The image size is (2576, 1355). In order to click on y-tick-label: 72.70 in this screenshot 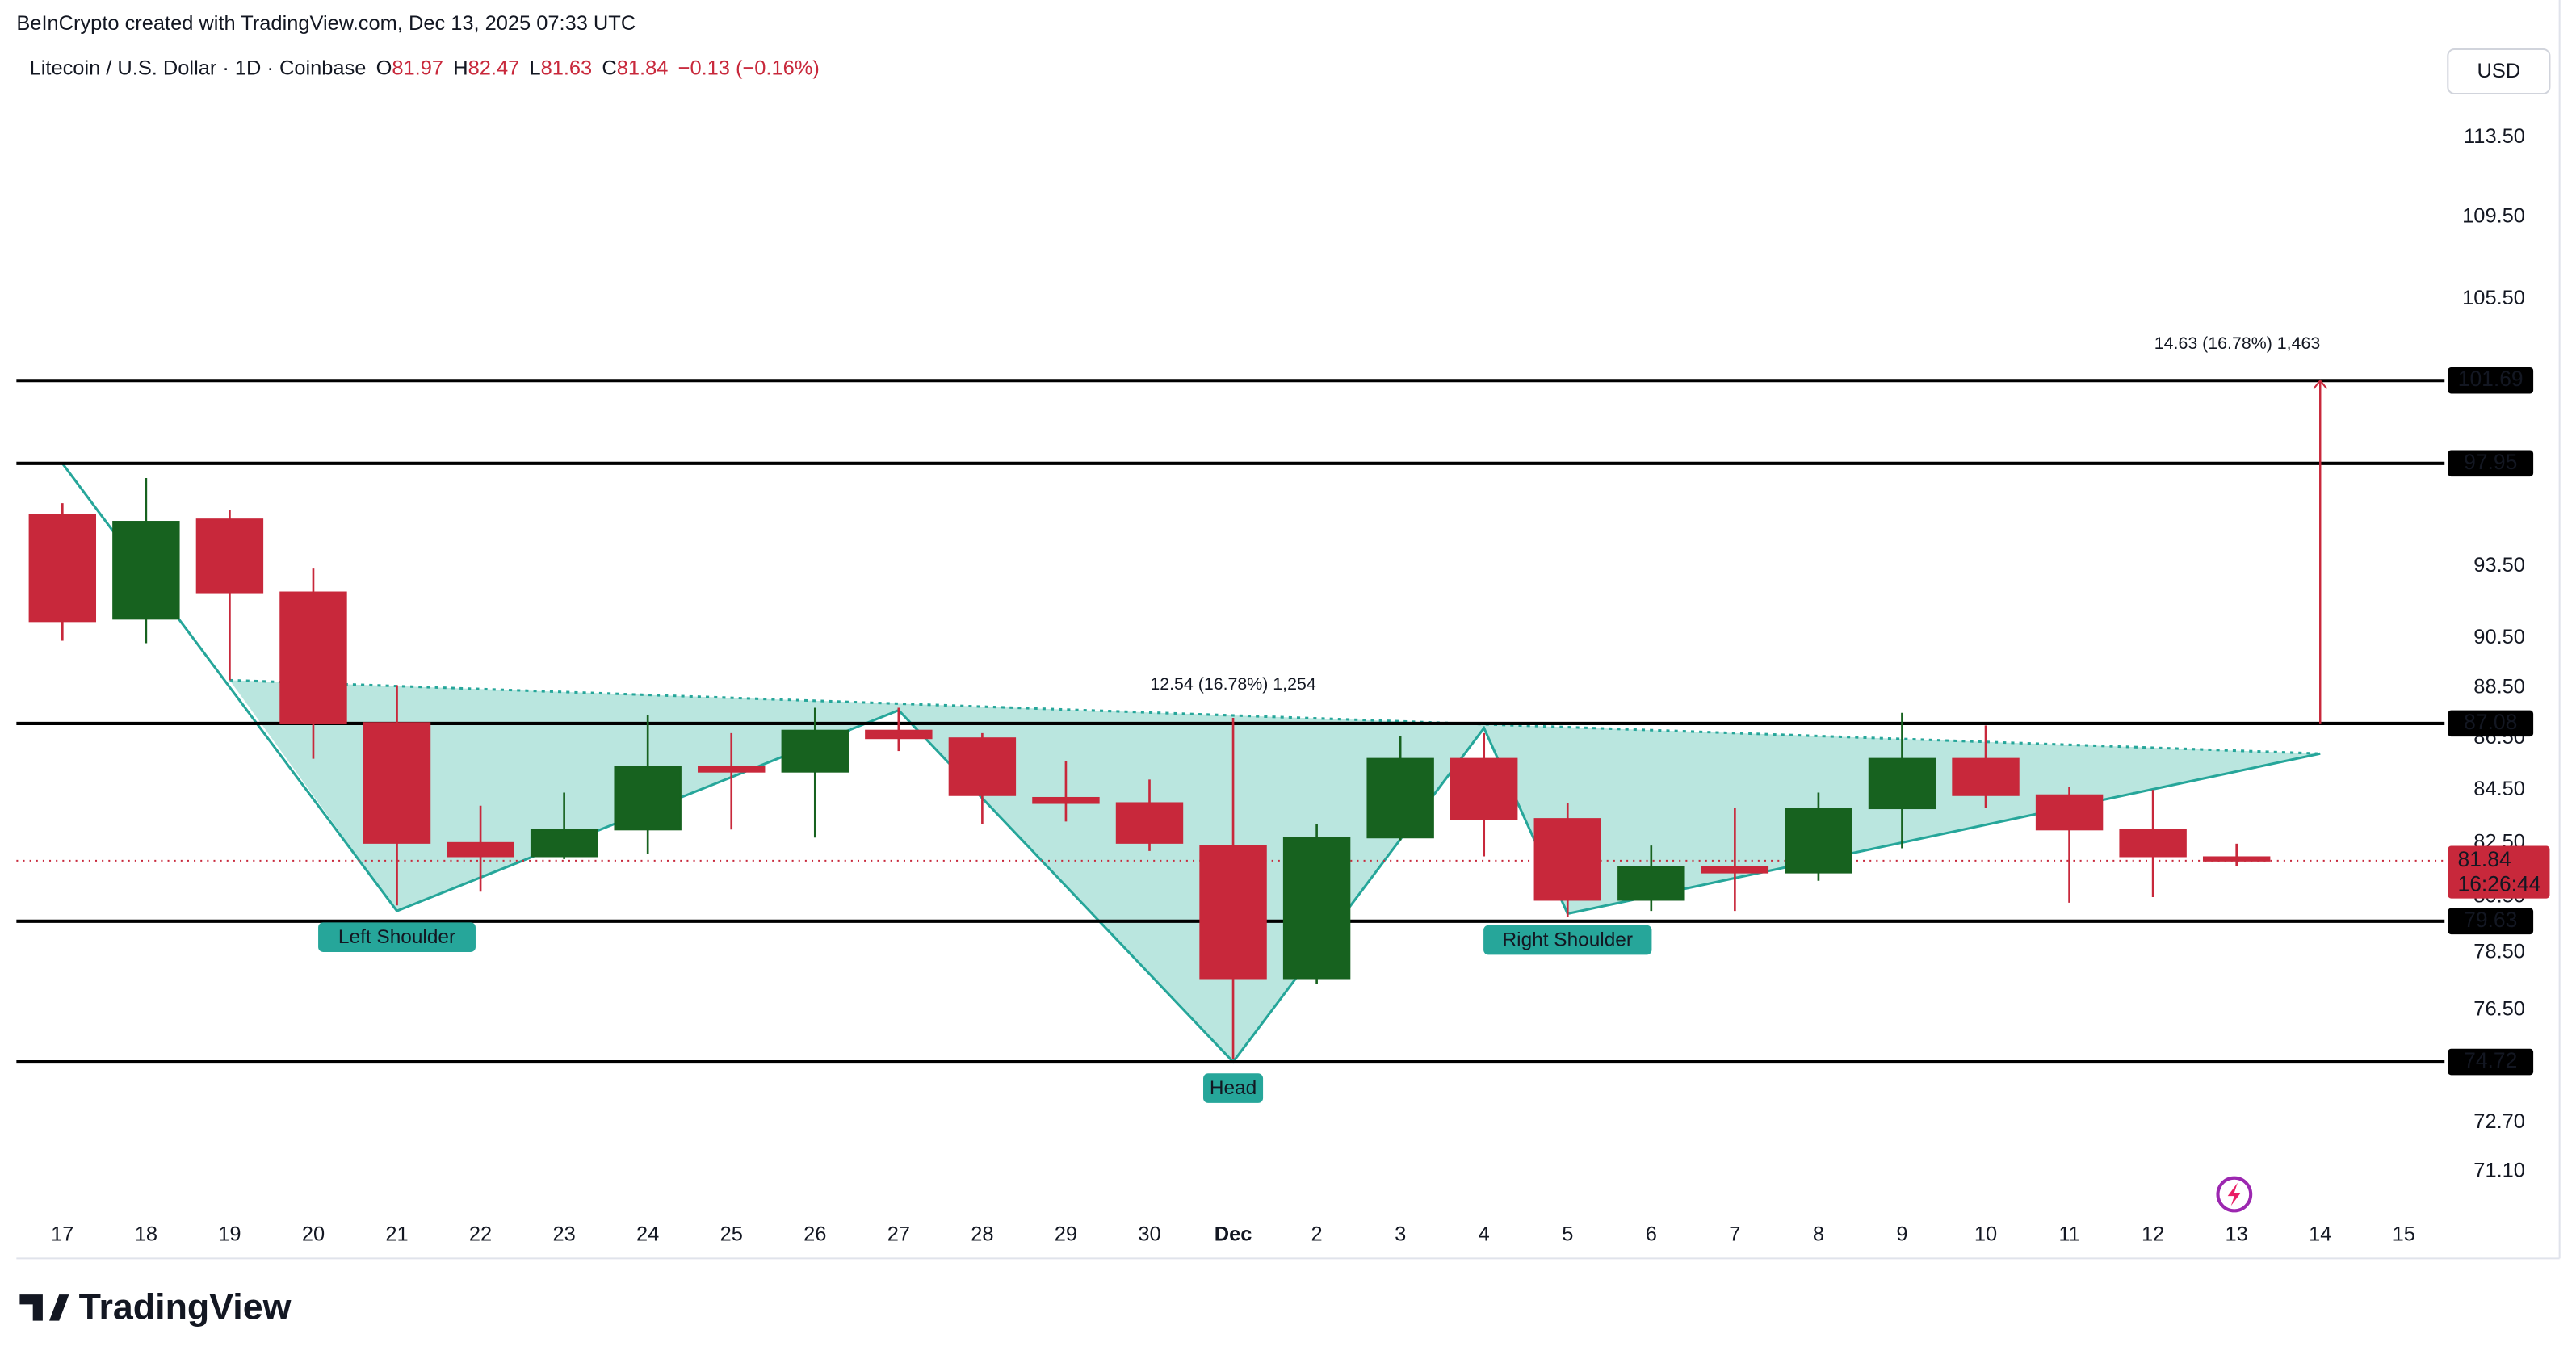, I will do `click(2499, 1121)`.